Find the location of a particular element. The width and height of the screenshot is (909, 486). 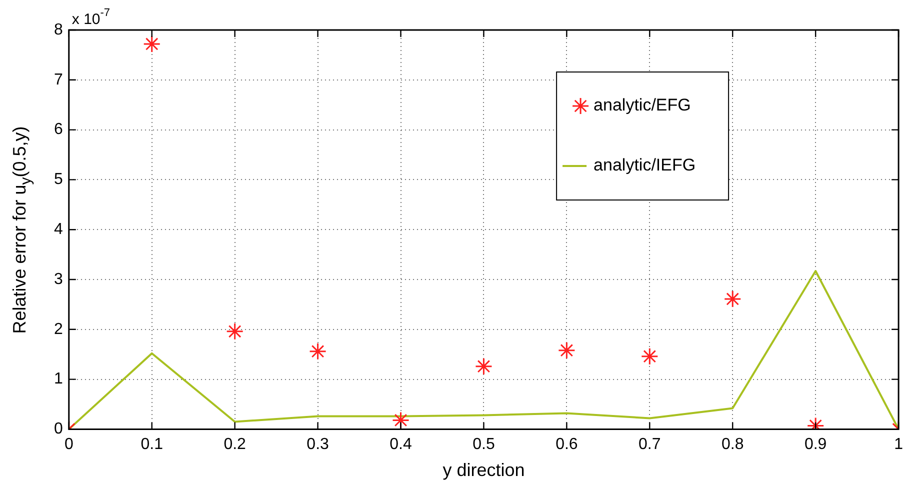

x-tick-label: 0.5 is located at coordinates (483, 445).